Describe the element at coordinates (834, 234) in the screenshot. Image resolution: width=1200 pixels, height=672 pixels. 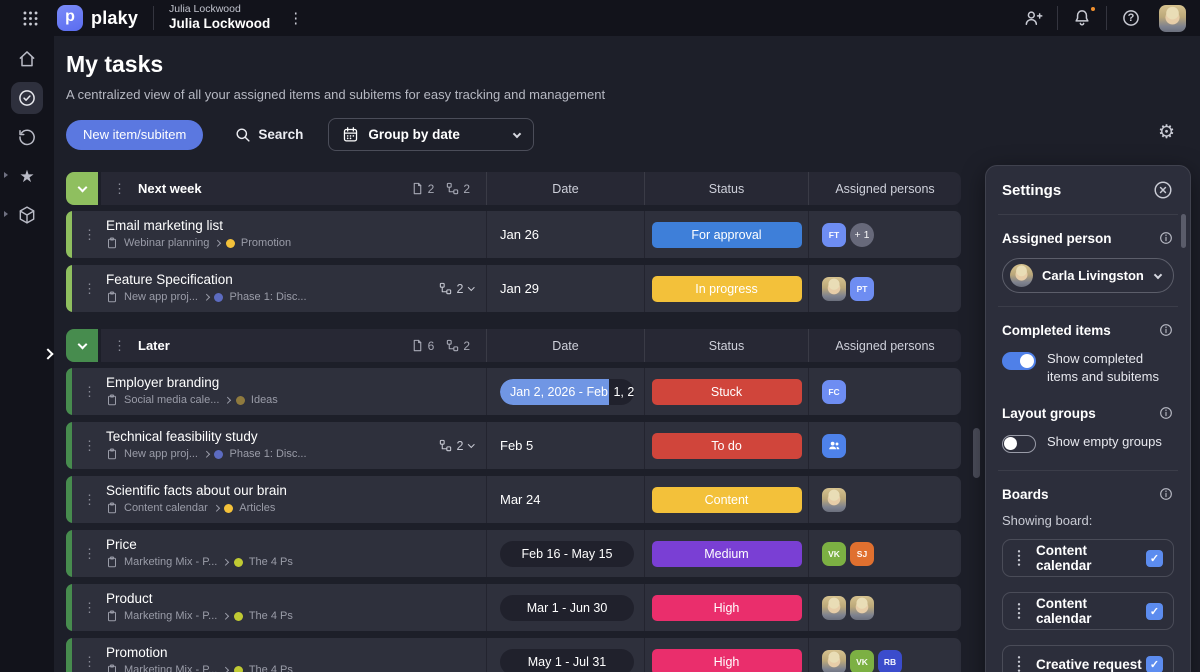
I see `initials-avatar: FT` at that location.